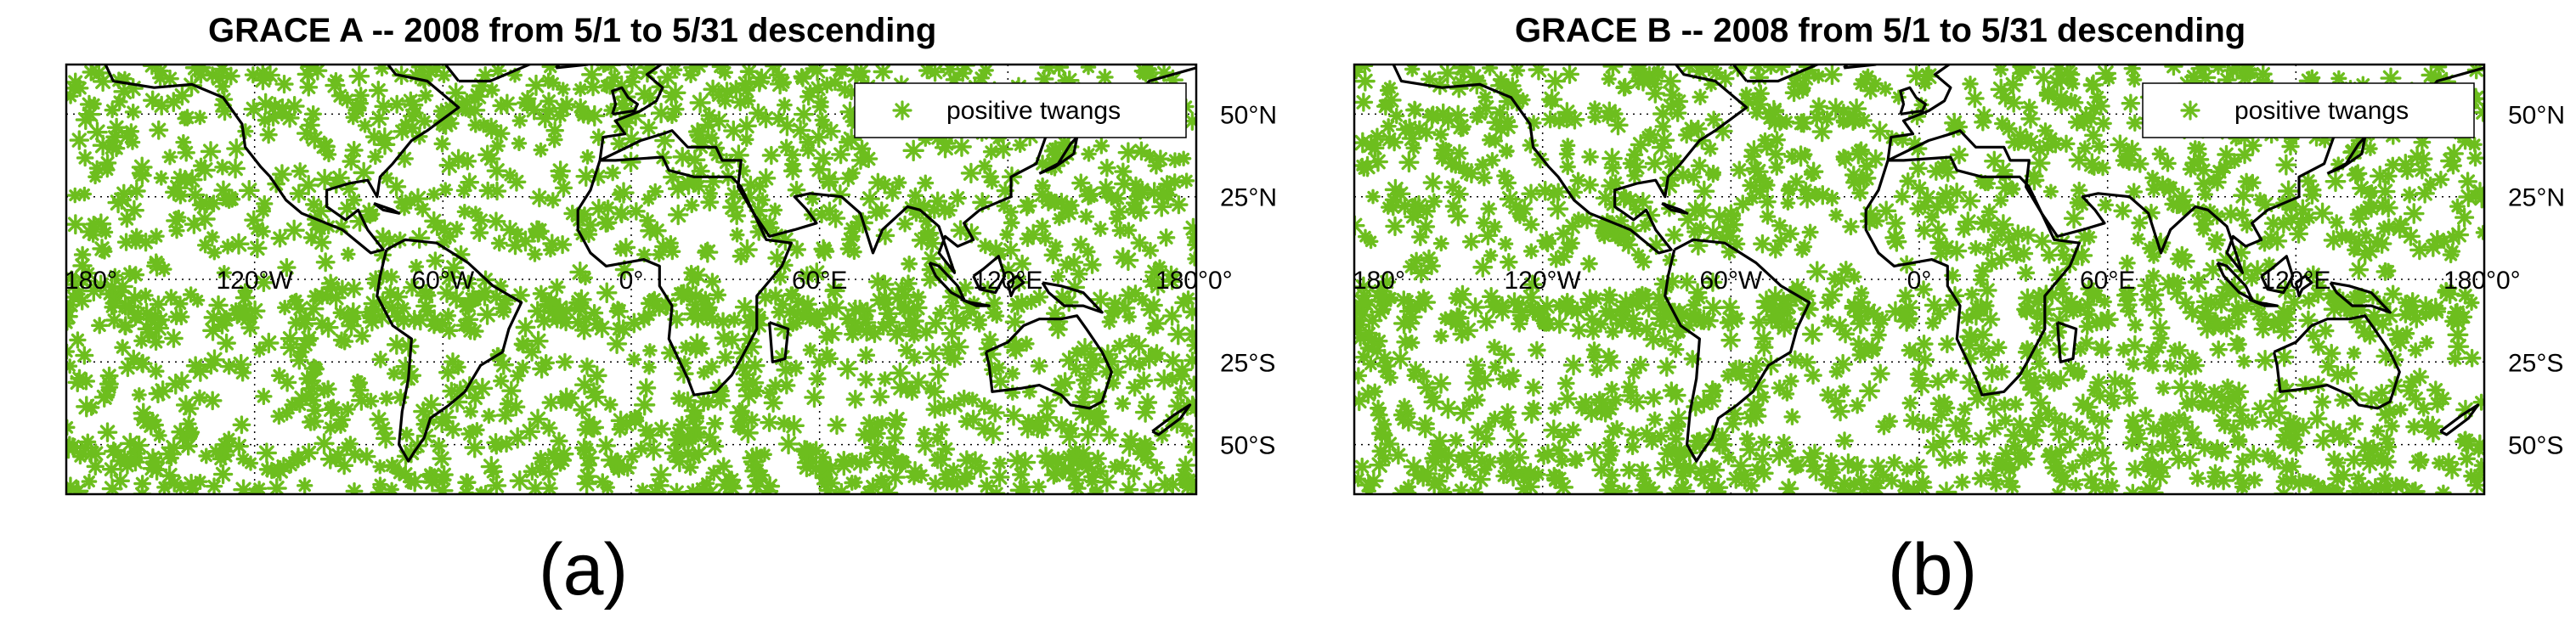 Image resolution: width=2576 pixels, height=619 pixels. I want to click on x-tick-label: 0°, so click(1920, 281).